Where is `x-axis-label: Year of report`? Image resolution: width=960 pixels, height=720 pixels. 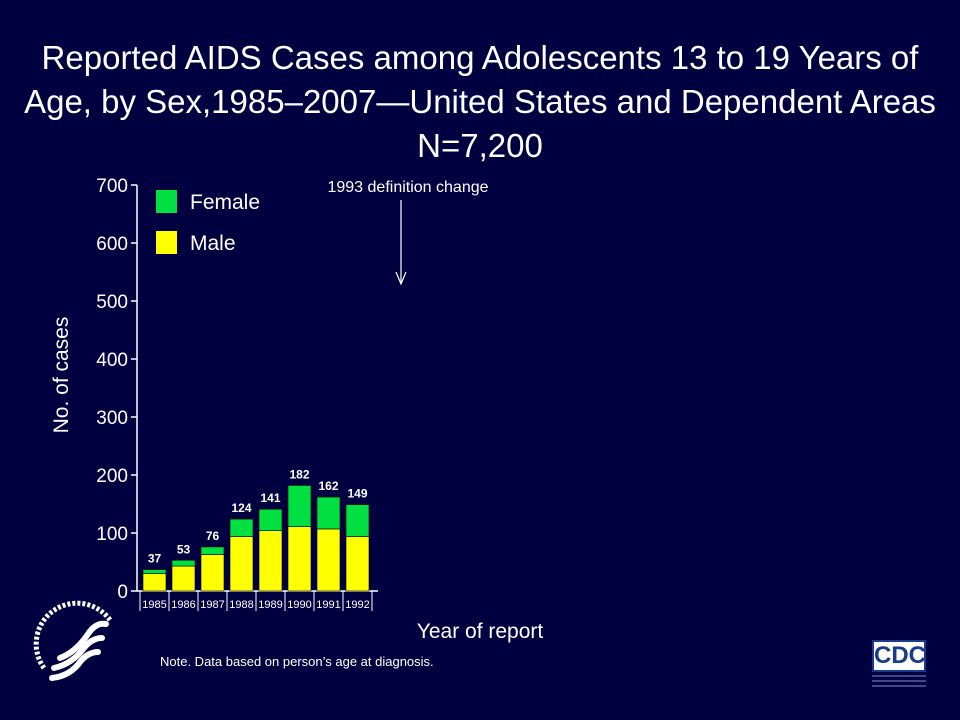
x-axis-label: Year of report is located at coordinates (480, 631).